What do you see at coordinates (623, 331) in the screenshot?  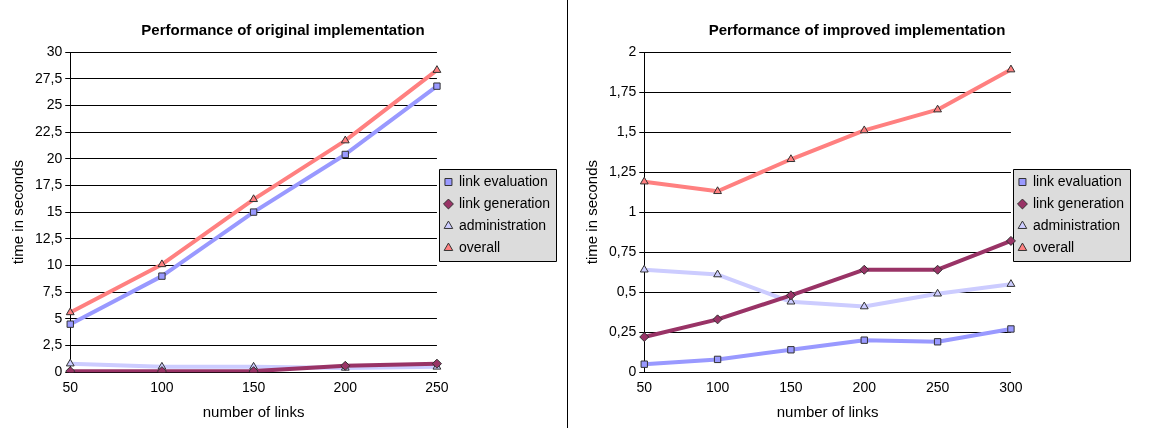 I see `y-tick-label: 0,25` at bounding box center [623, 331].